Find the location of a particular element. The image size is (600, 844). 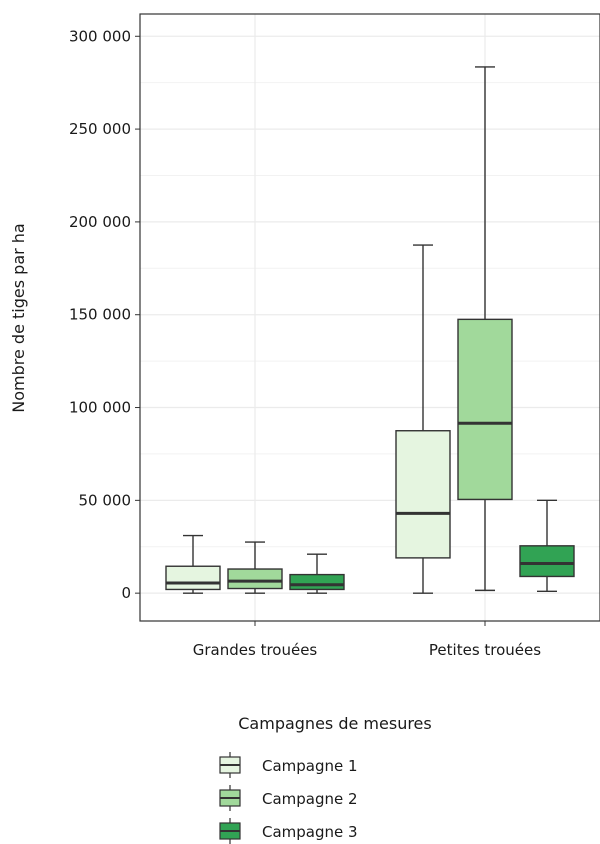

y-tick-label: 150 000 is located at coordinates (100, 315).